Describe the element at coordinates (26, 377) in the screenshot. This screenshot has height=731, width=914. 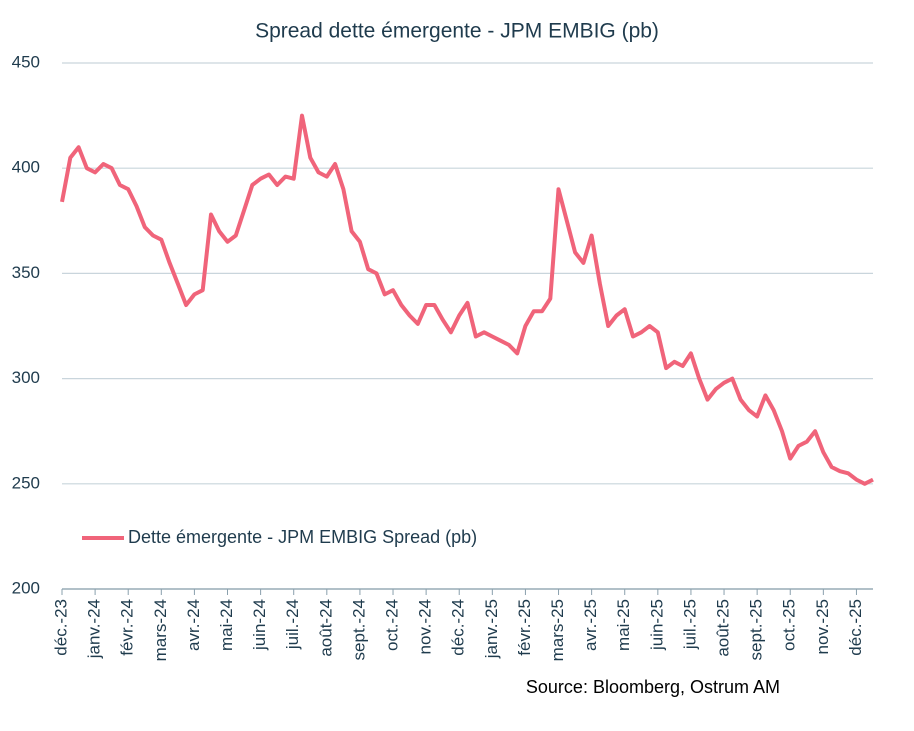
I see `y-tick-label: 300` at that location.